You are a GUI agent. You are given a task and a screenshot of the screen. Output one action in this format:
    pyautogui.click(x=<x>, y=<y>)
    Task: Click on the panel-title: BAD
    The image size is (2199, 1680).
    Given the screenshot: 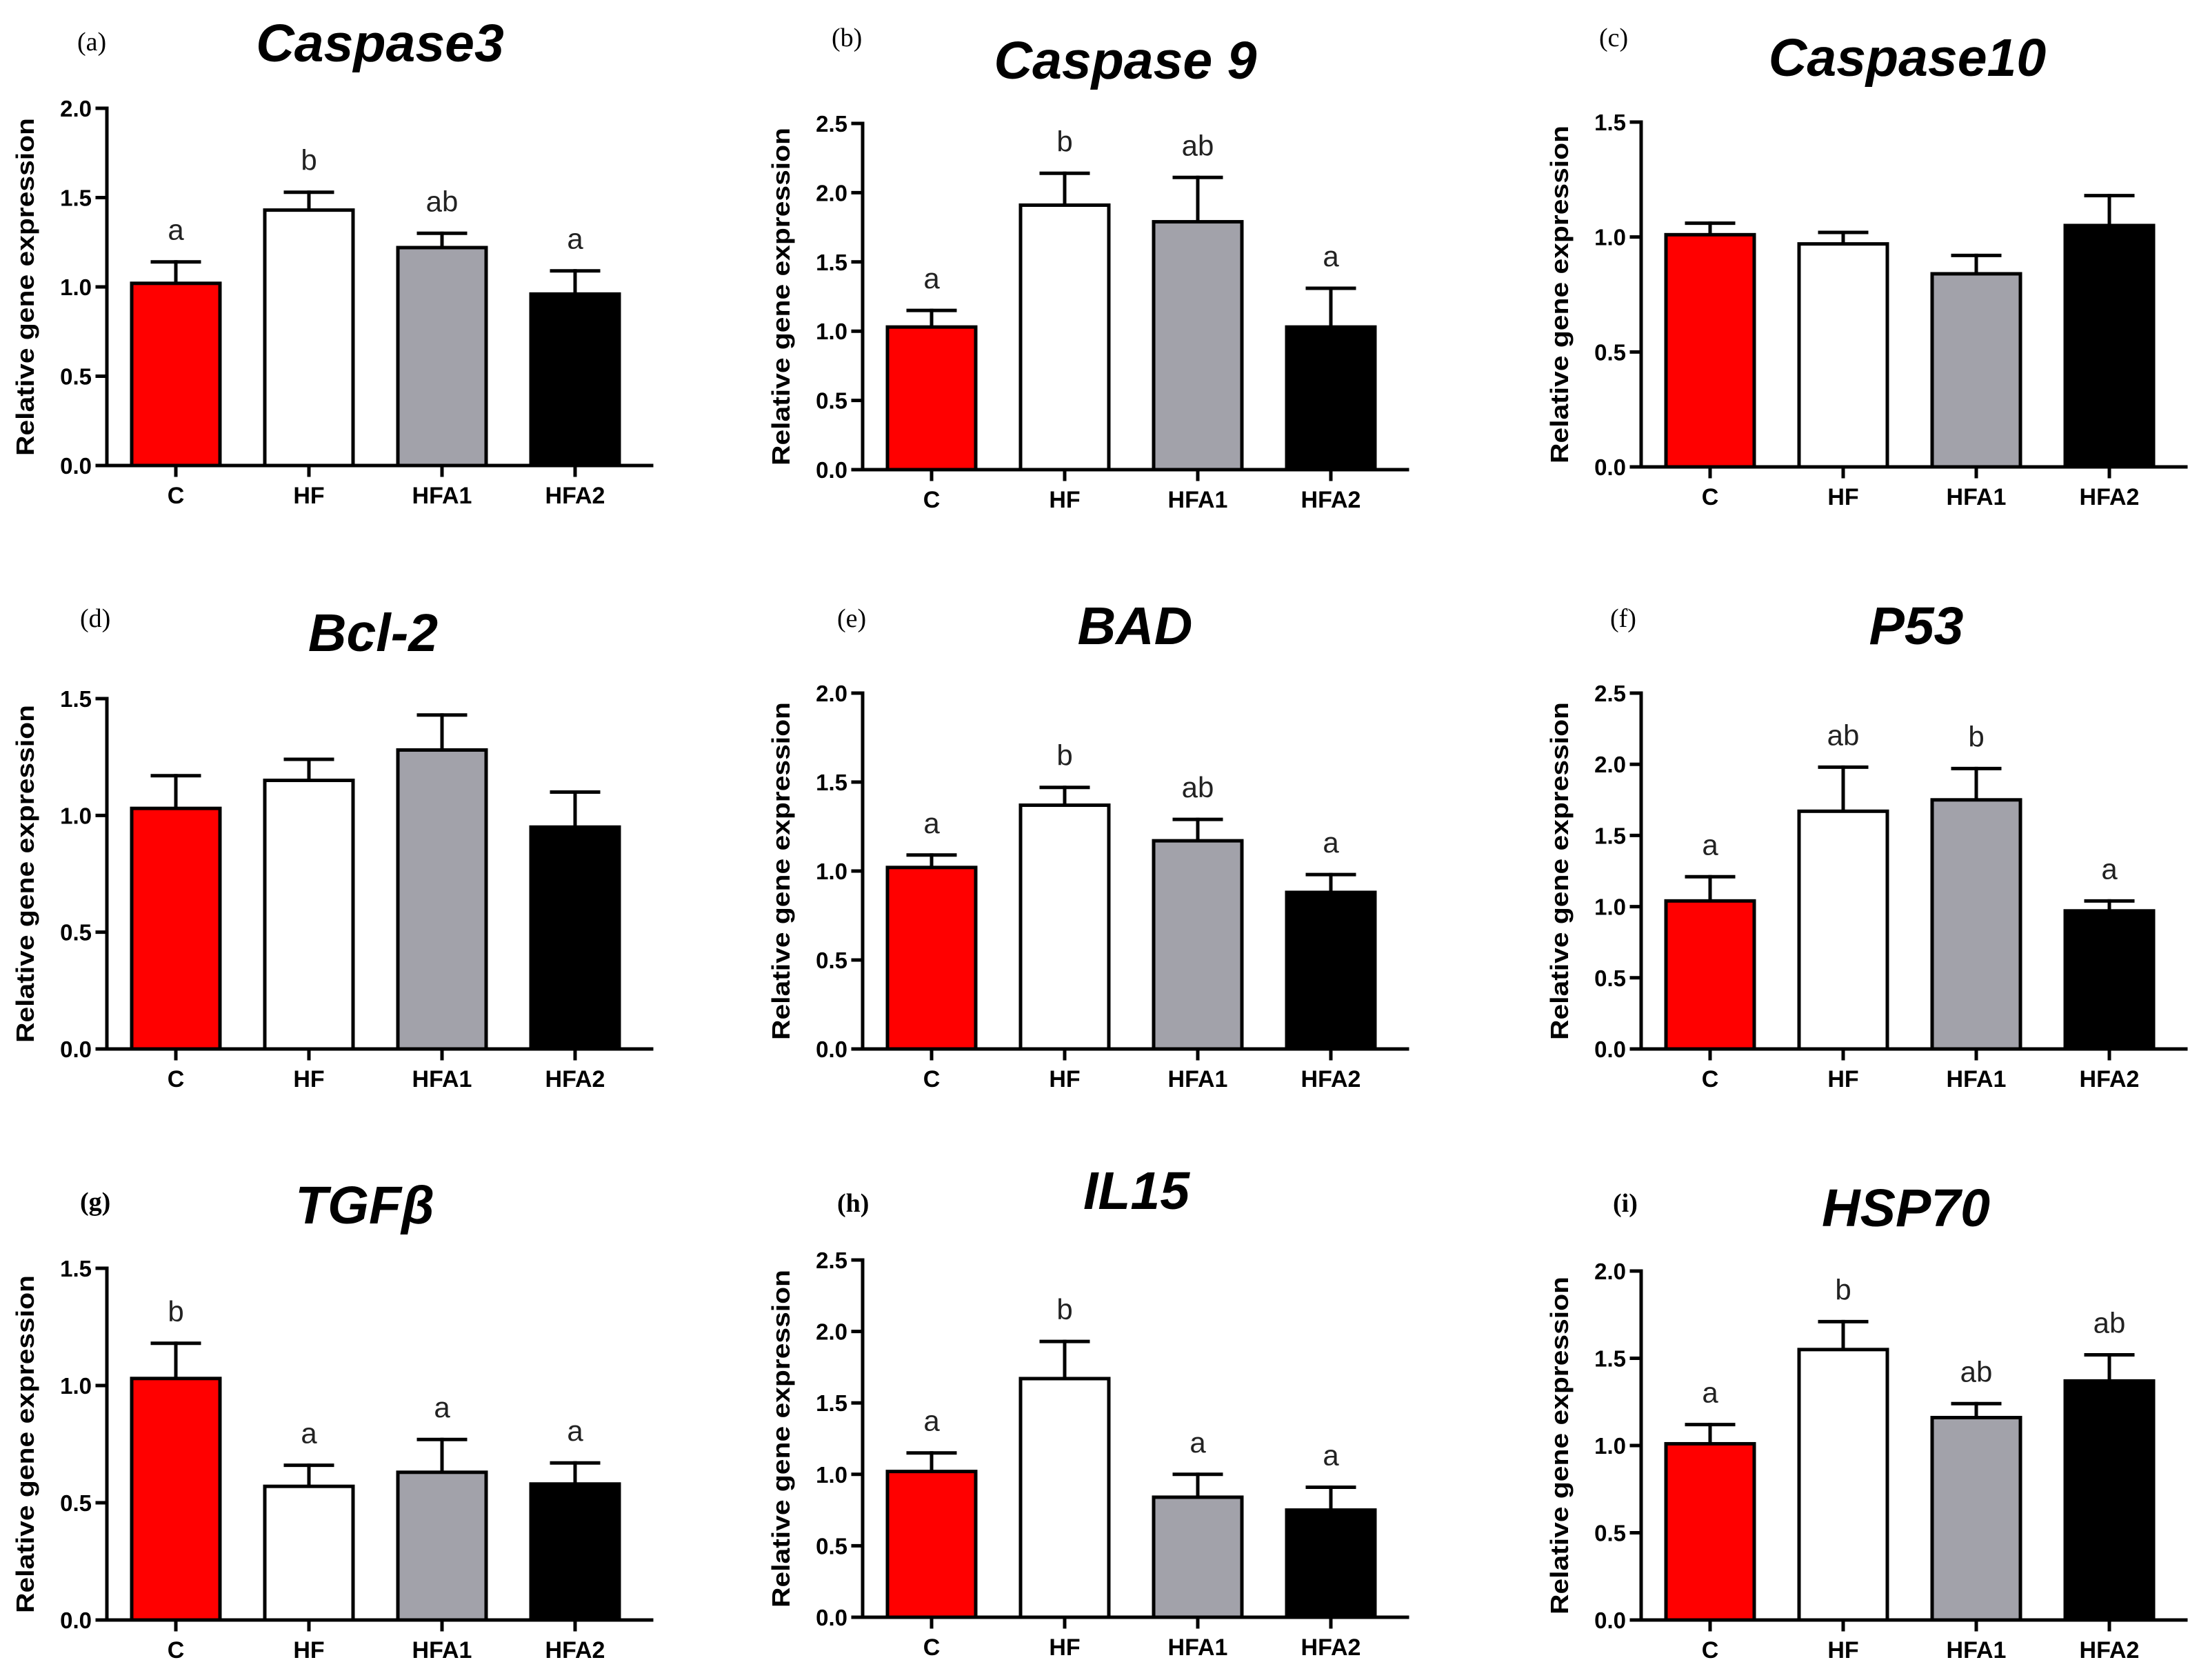 What is the action you would take?
    pyautogui.click(x=1136, y=626)
    